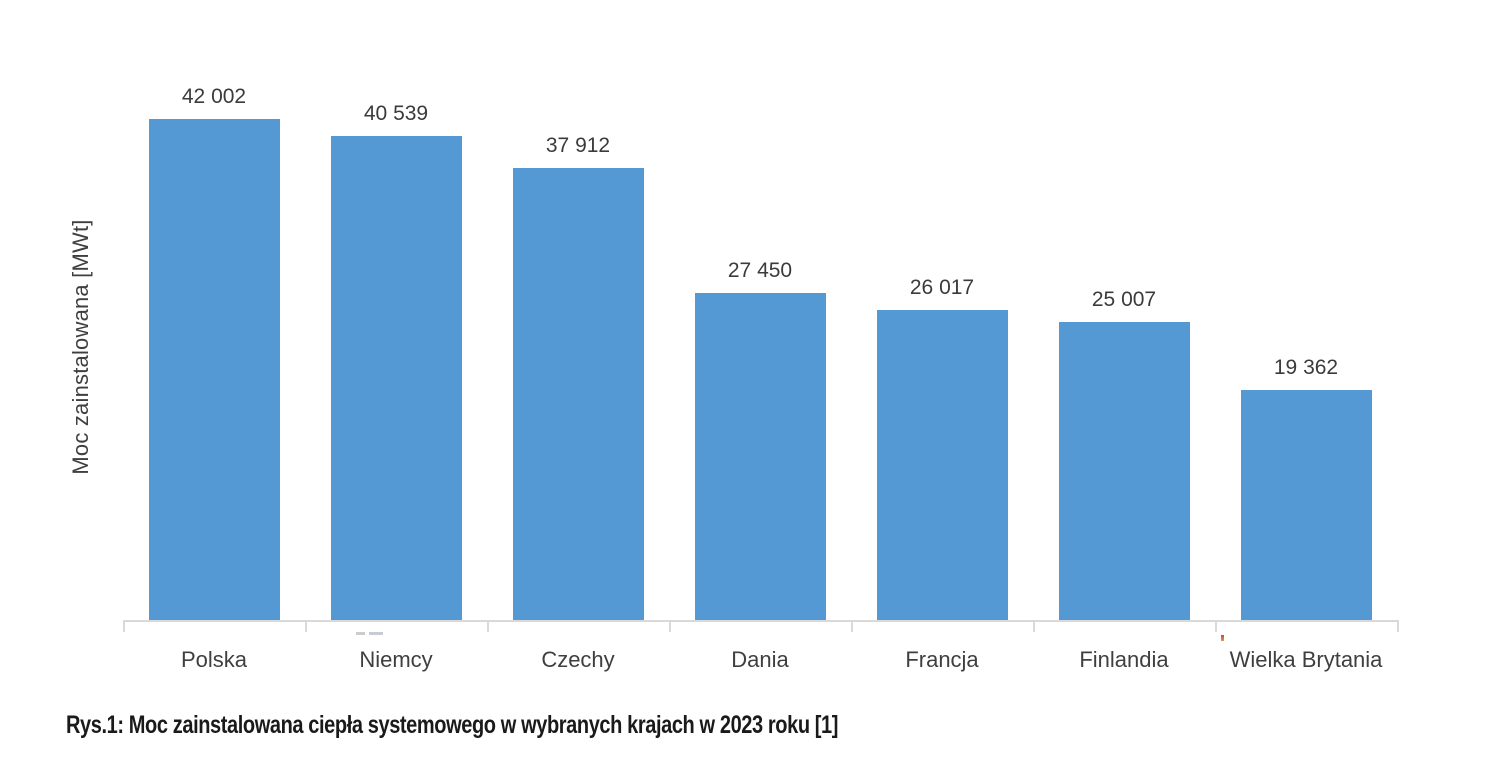  What do you see at coordinates (80, 347) in the screenshot?
I see `y-axis-title: Moc zainstalowana [MWt]` at bounding box center [80, 347].